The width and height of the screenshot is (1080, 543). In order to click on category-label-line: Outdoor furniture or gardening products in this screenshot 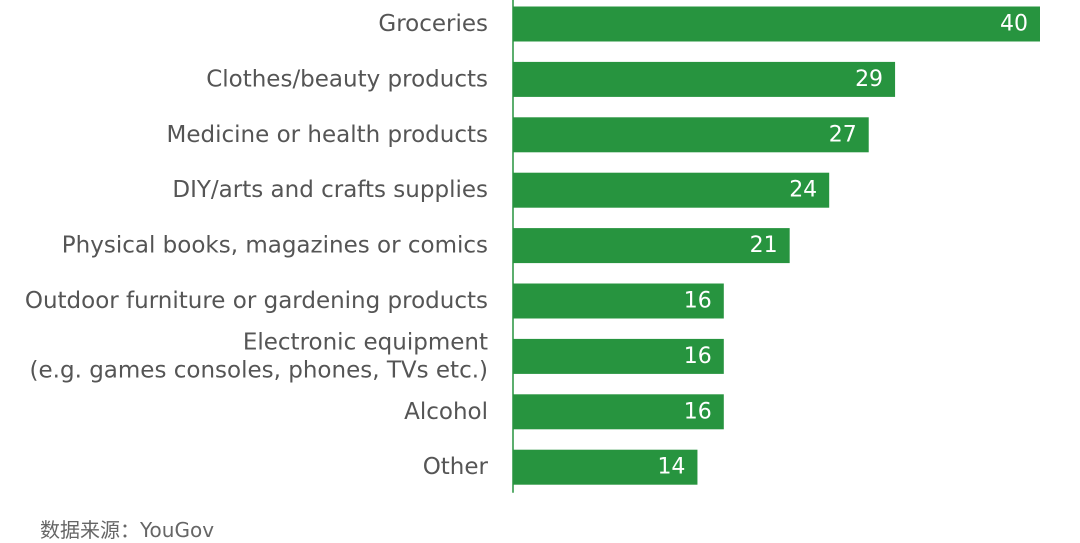, I will do `click(256, 301)`.